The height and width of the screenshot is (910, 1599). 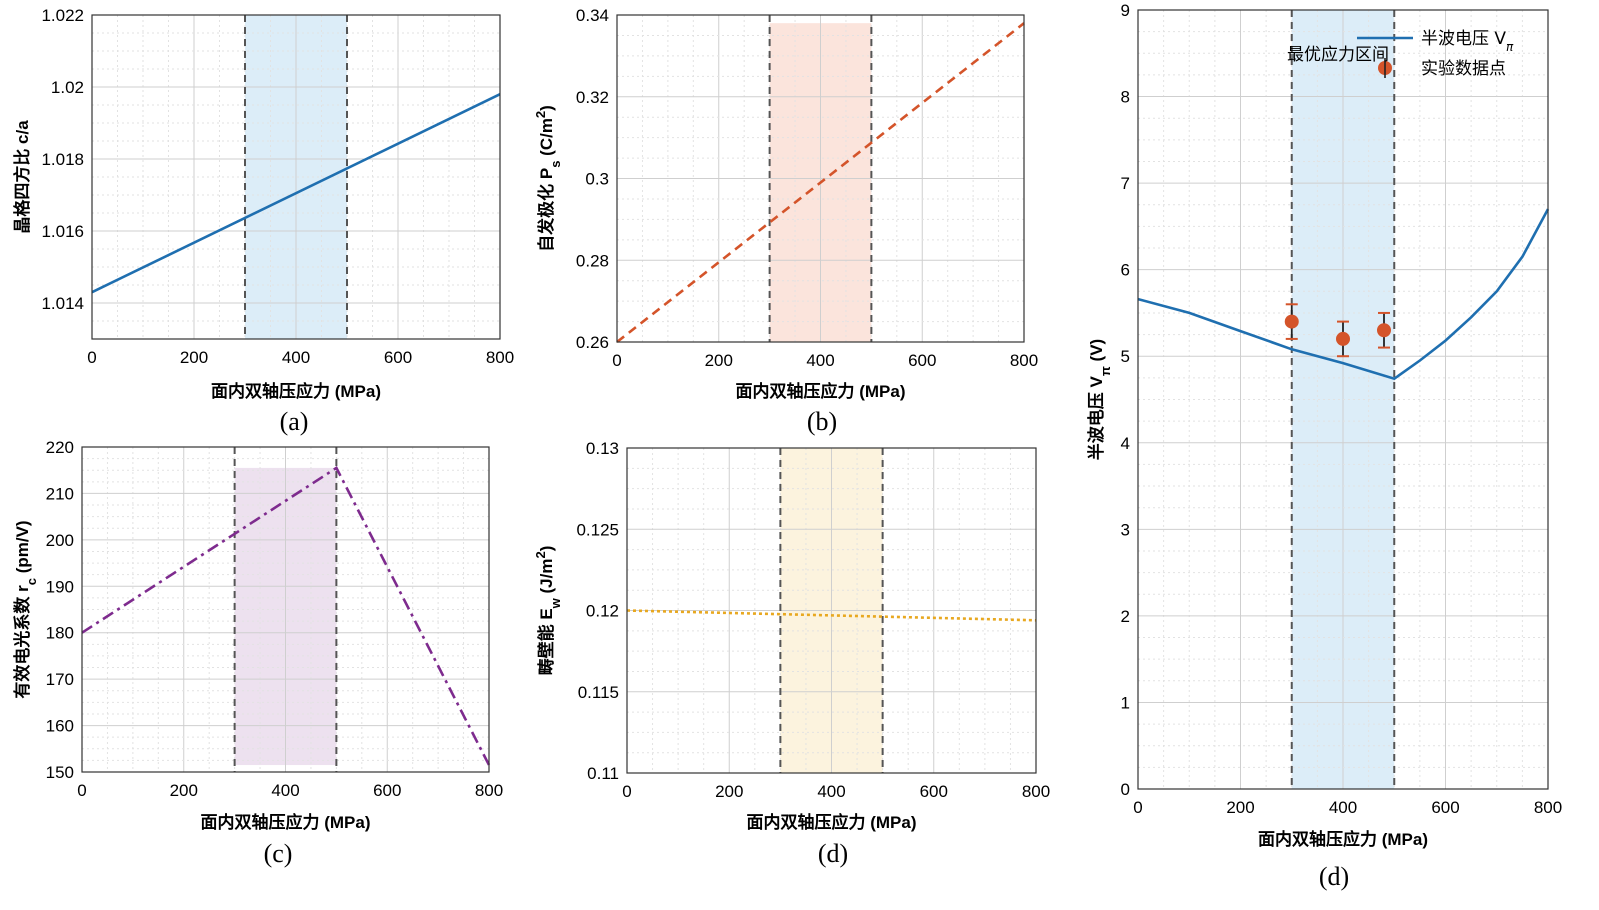 I want to click on y-tick-label: 6, so click(x=1125, y=270).